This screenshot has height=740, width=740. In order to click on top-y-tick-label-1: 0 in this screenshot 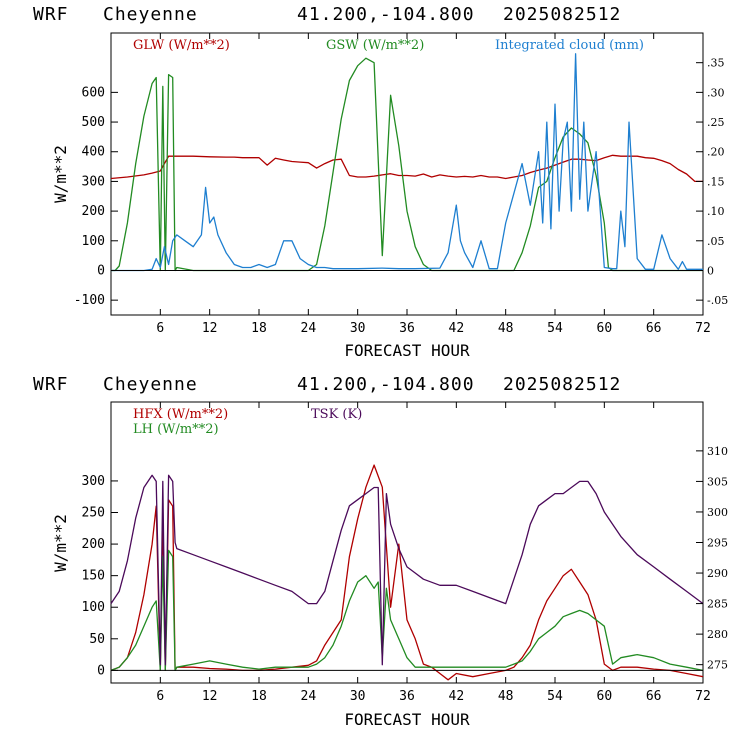, I will do `click(101, 270)`.